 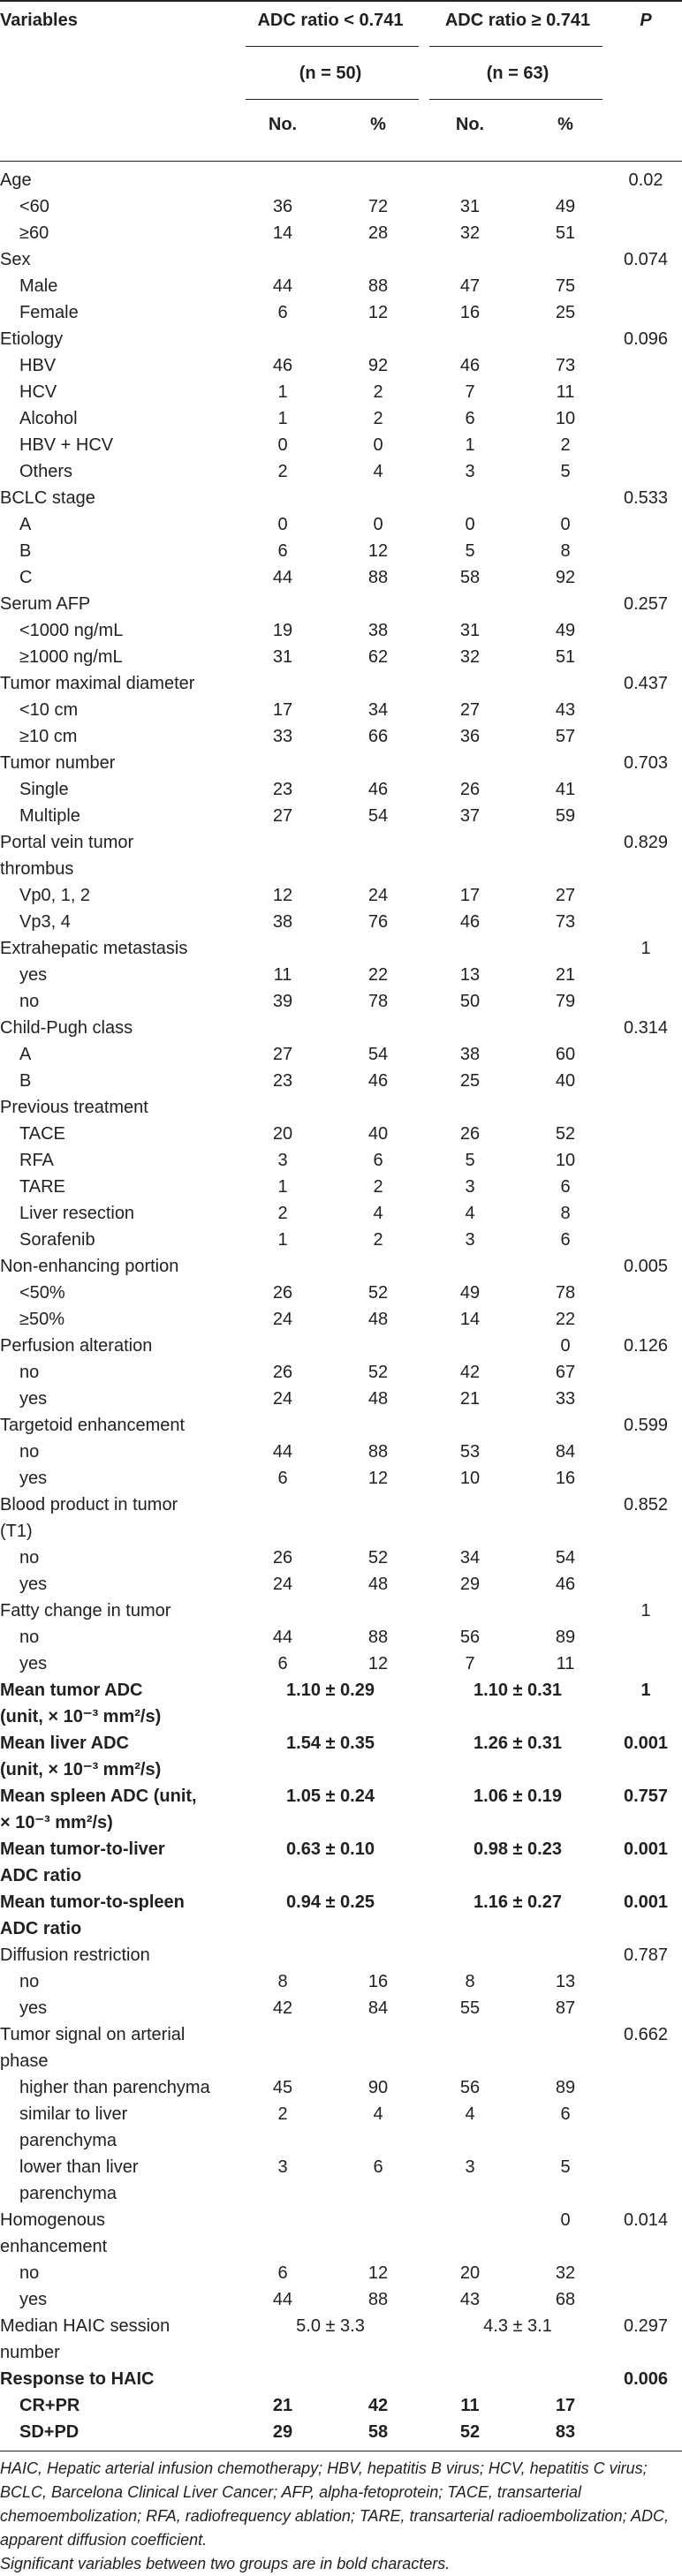 What do you see at coordinates (48, 498) in the screenshot?
I see `row-label: BCLC stage` at bounding box center [48, 498].